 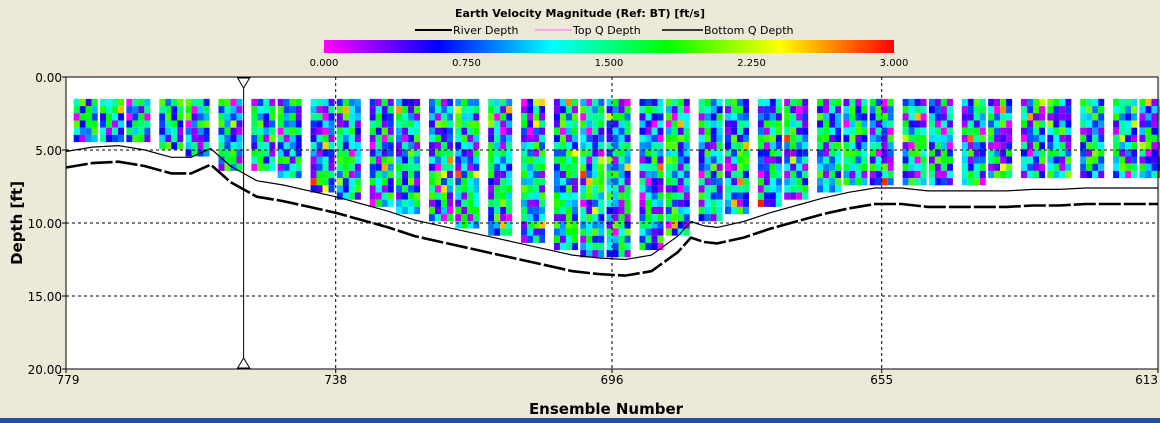 What do you see at coordinates (243, 223) in the screenshot?
I see `ensemble-cursor` at bounding box center [243, 223].